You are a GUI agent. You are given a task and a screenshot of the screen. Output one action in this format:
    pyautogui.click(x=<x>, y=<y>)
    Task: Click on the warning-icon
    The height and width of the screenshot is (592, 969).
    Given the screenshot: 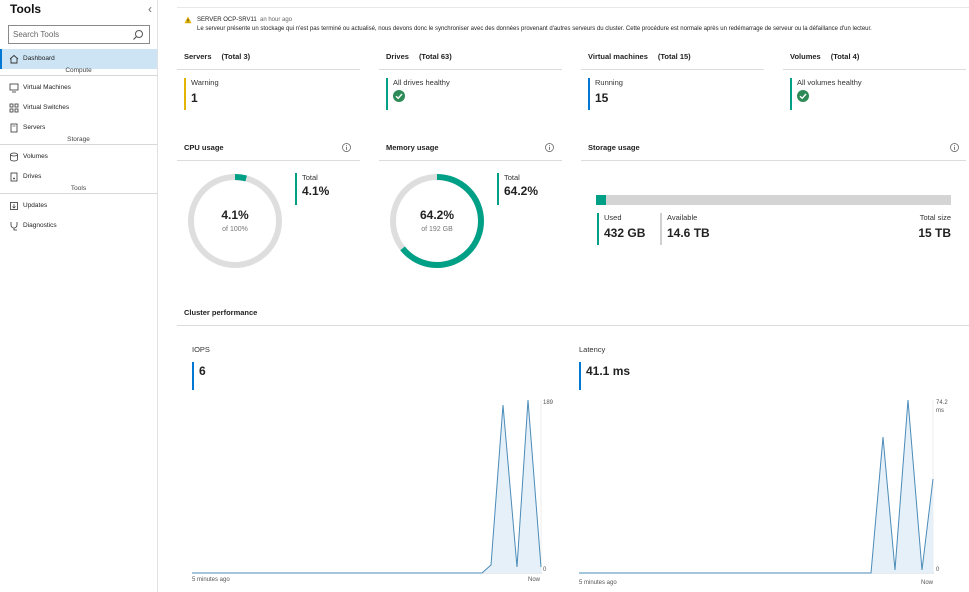 What is the action you would take?
    pyautogui.click(x=188, y=20)
    